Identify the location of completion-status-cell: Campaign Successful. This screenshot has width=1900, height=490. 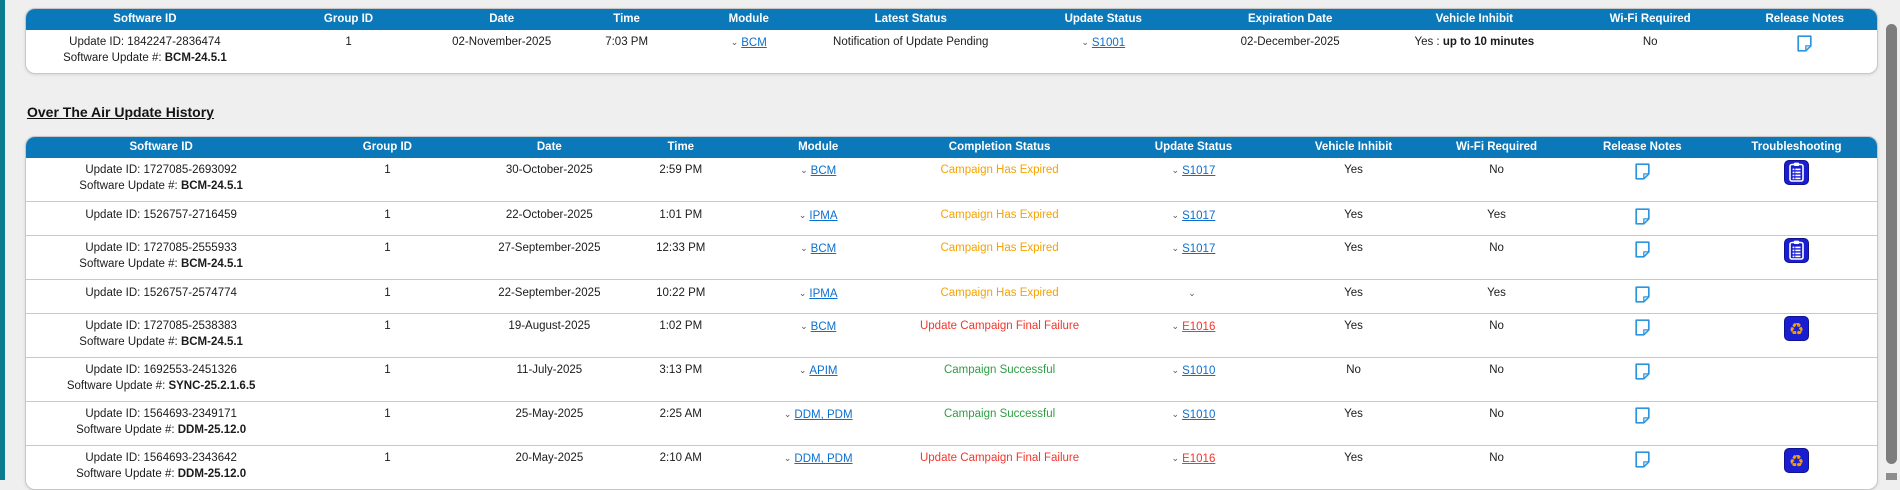
(1000, 379).